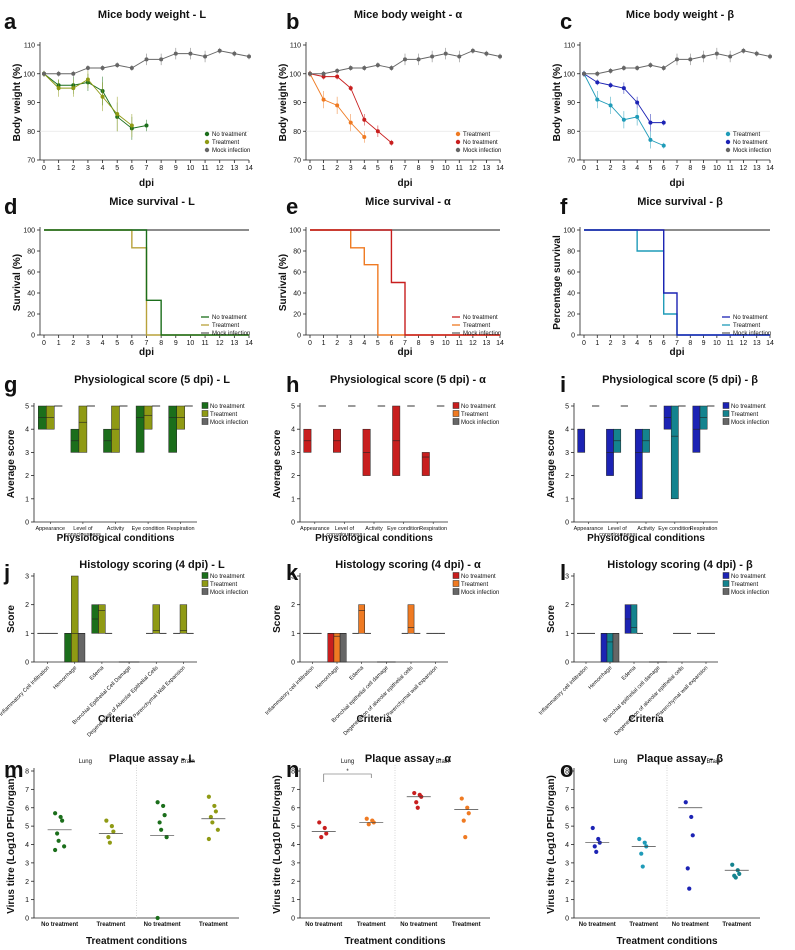  Describe the element at coordinates (683, 692) in the screenshot. I see `x-tick-label: Parenchymal wall expansion` at that location.